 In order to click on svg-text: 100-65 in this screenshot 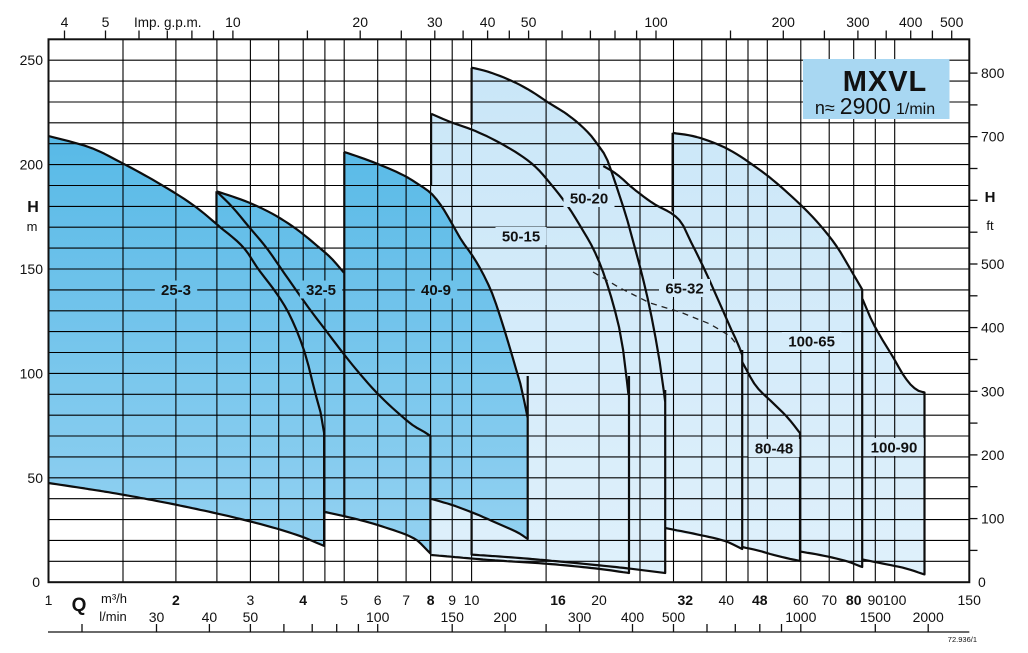, I will do `click(811, 342)`.